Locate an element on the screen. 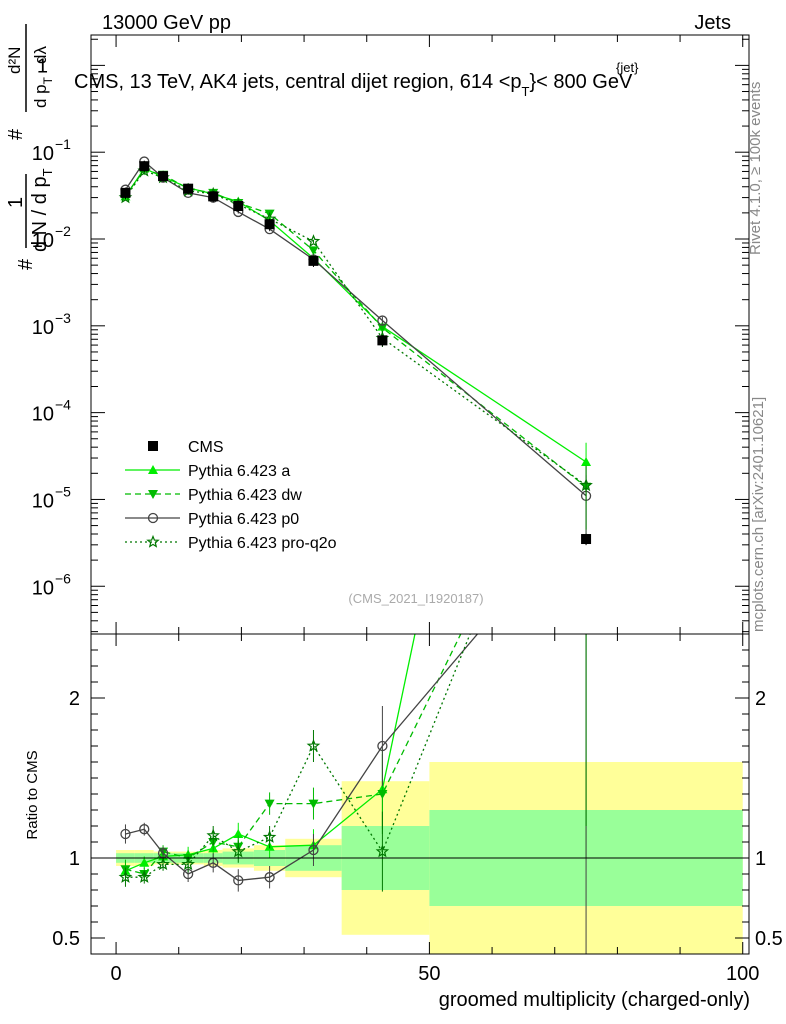  ratio-y-tick-label: 2 is located at coordinates (74, 699).